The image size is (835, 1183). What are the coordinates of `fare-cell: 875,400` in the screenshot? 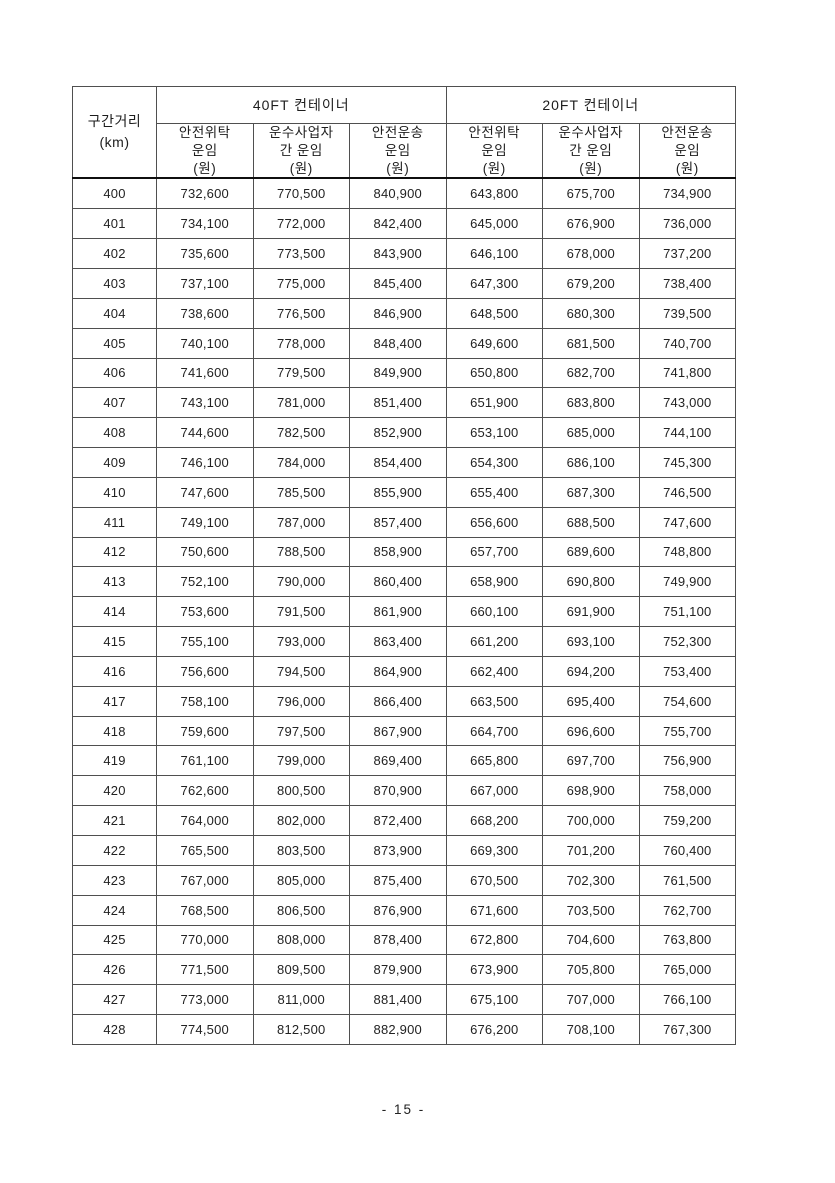 It's located at (398, 880).